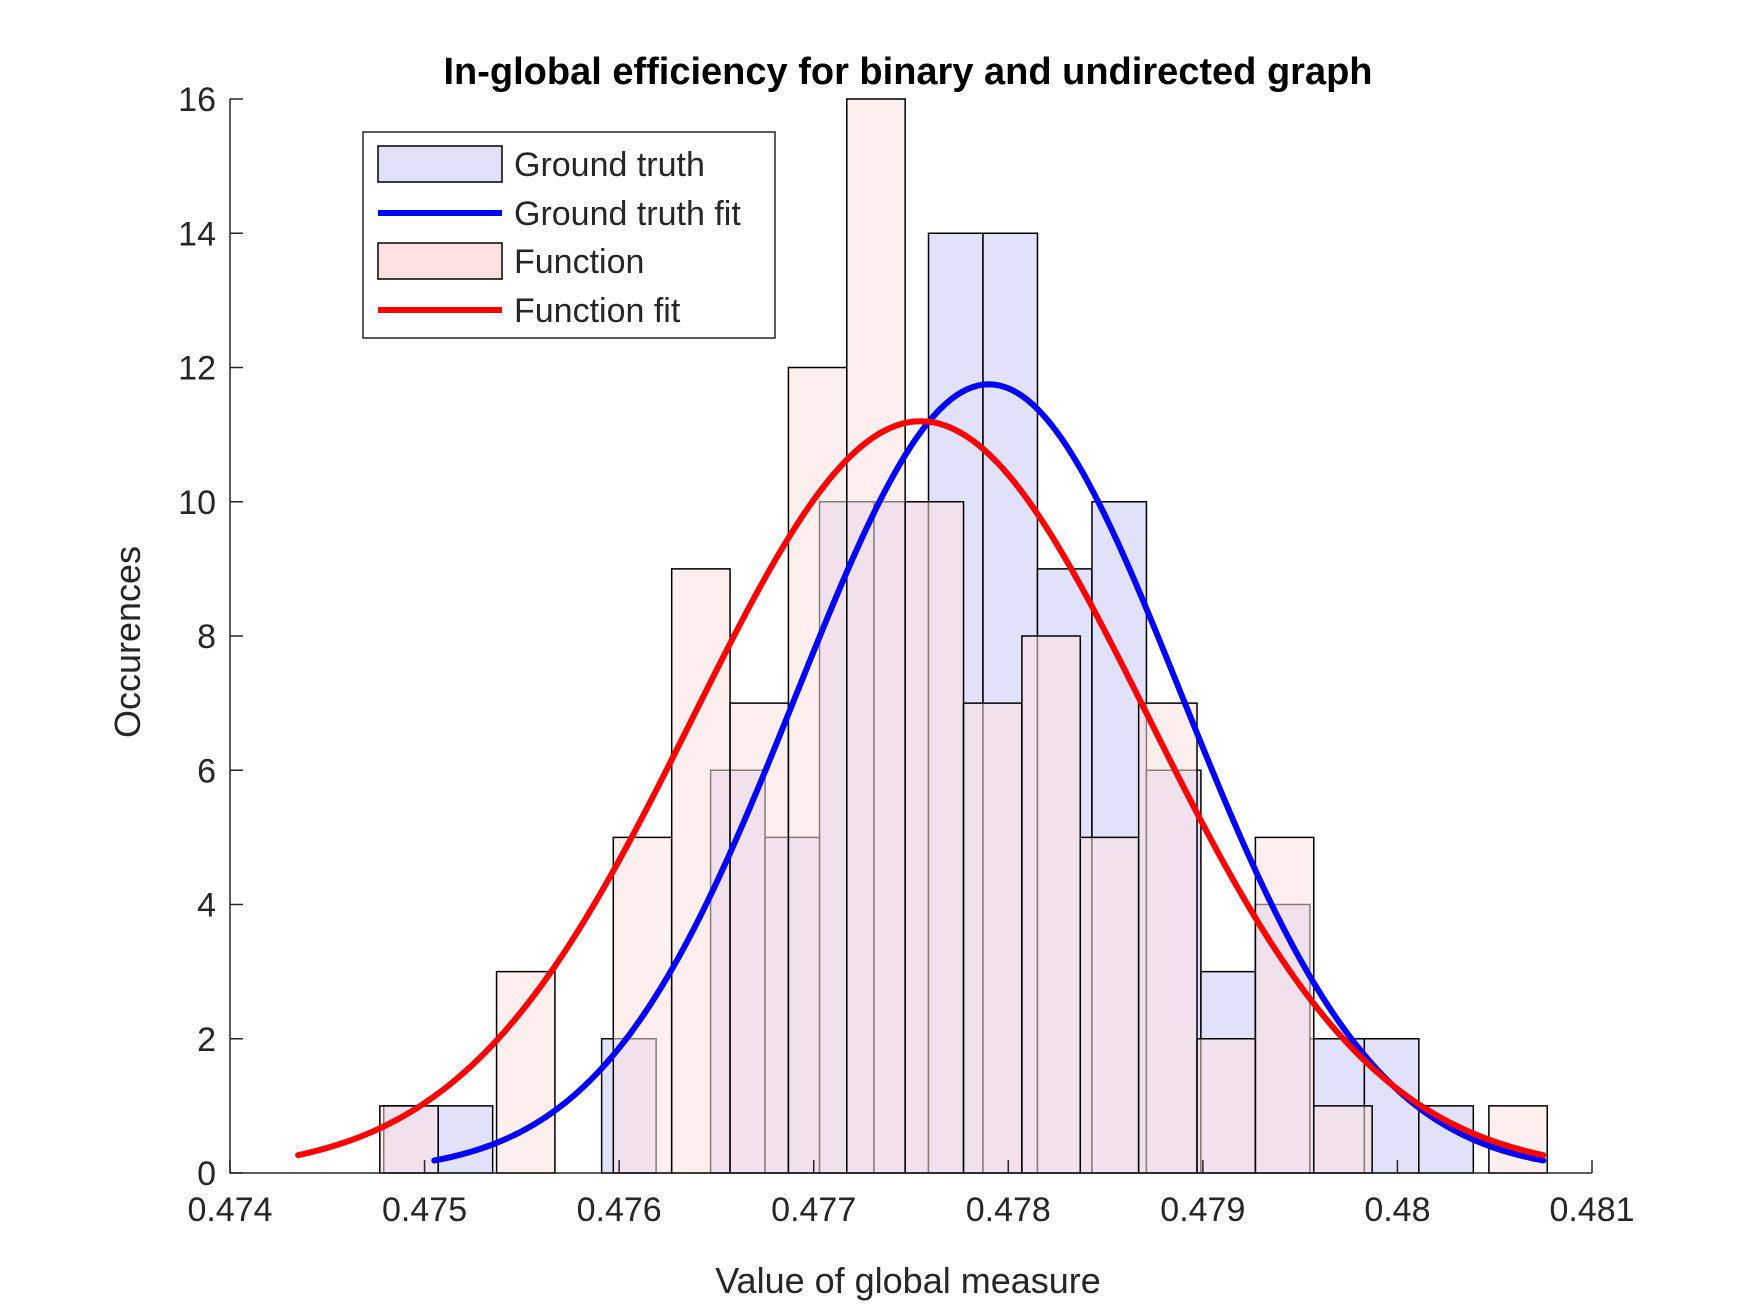  Describe the element at coordinates (579, 262) in the screenshot. I see `legend-function-label: Function` at that location.